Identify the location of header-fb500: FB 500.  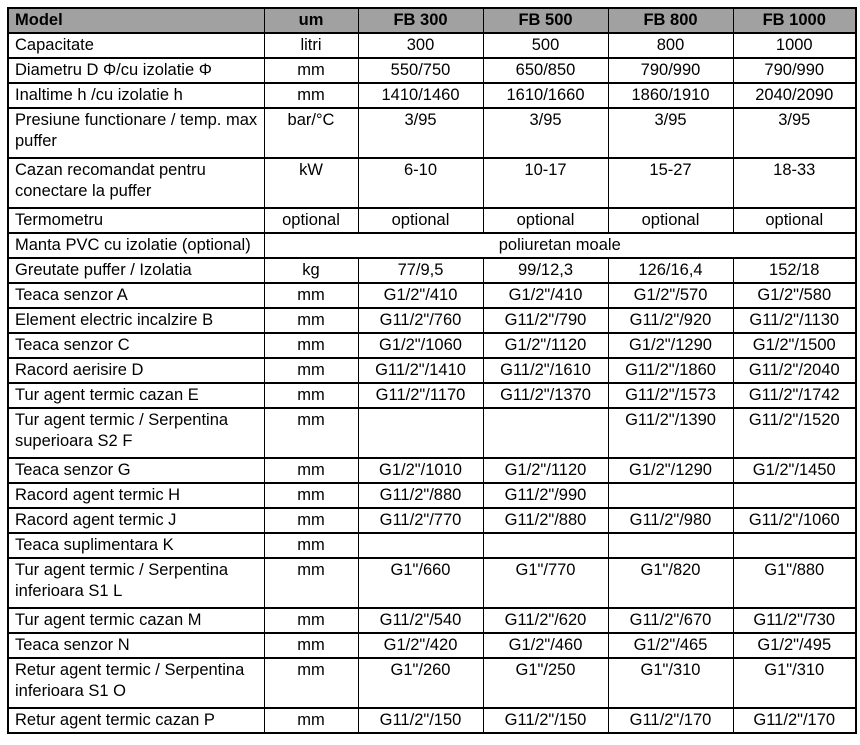
(545, 20).